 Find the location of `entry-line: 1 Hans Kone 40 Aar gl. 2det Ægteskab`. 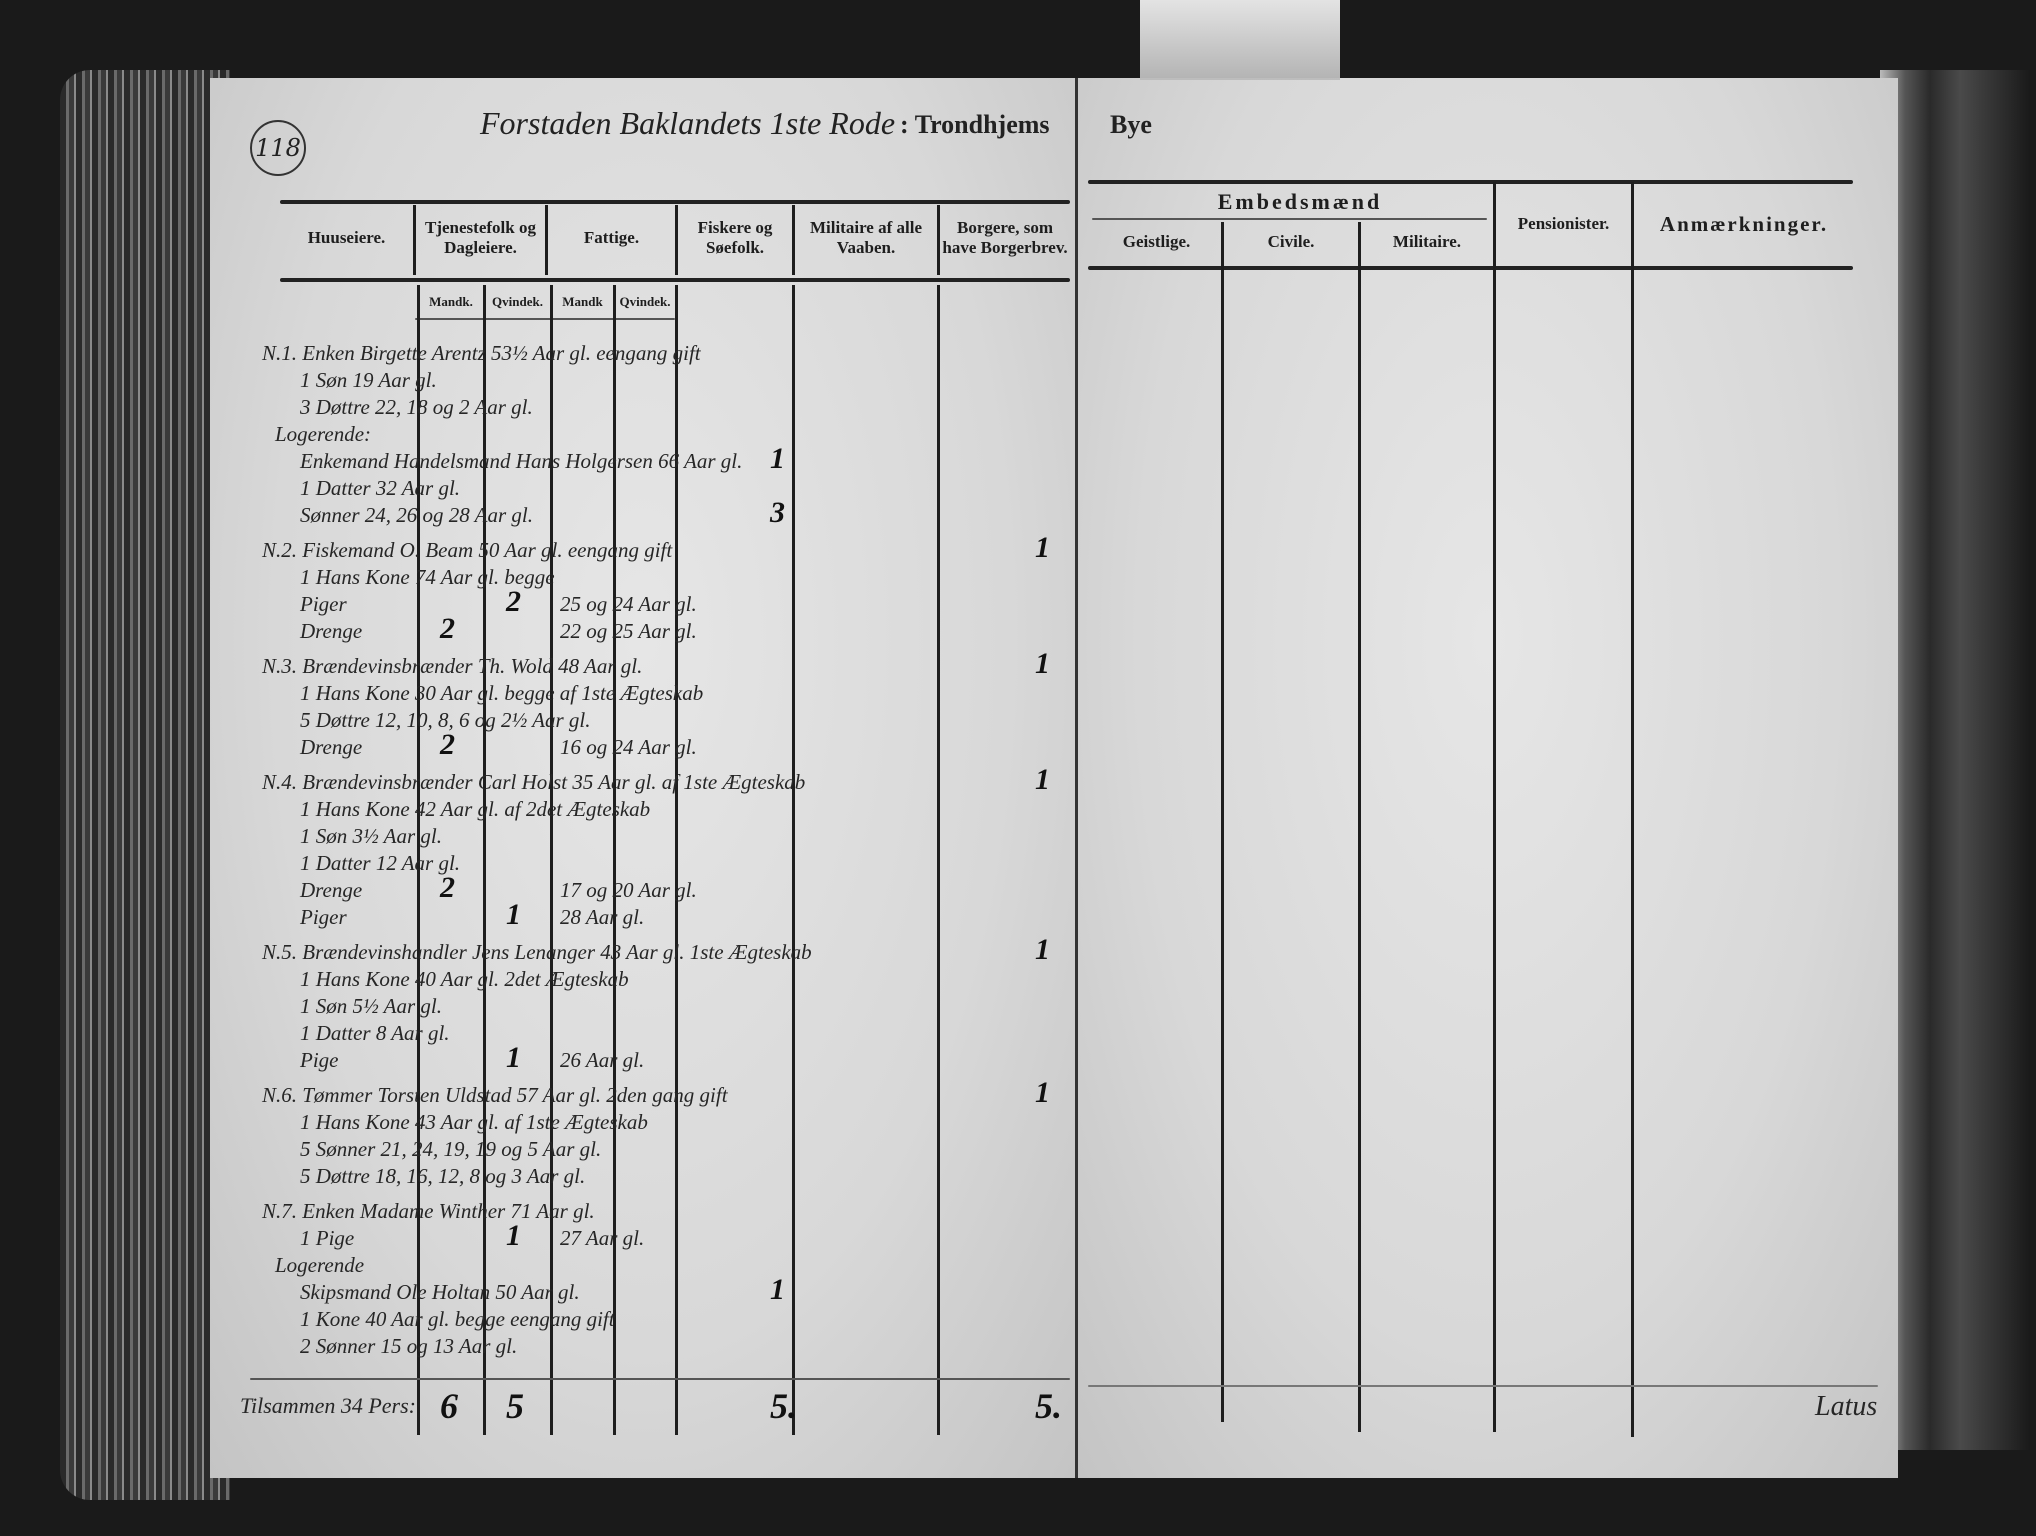

entry-line: 1 Hans Kone 40 Aar gl. 2det Ægteskab is located at coordinates (464, 979).